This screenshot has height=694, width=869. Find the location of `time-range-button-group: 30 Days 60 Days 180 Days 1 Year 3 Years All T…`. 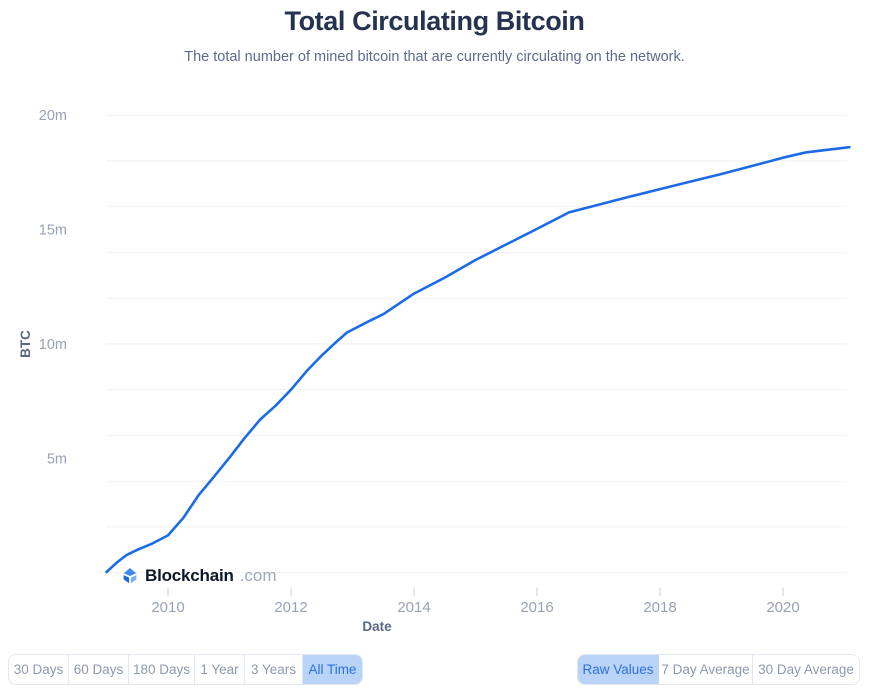

time-range-button-group: 30 Days 60 Days 180 Days 1 Year 3 Years All T… is located at coordinates (185, 669).